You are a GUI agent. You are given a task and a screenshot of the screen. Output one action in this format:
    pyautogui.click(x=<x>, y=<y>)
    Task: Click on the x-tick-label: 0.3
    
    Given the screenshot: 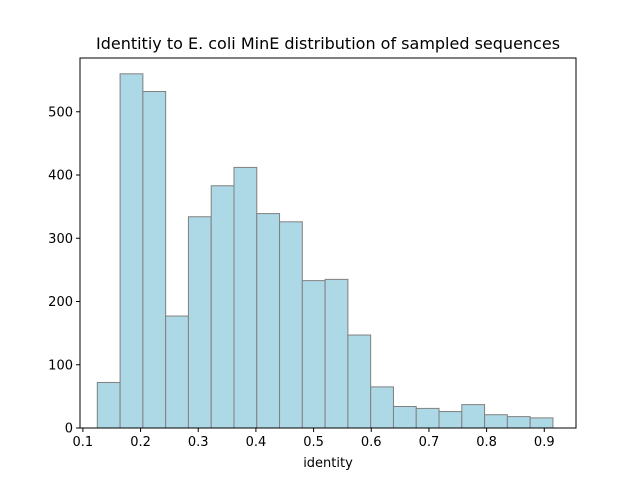 What is the action you would take?
    pyautogui.click(x=198, y=442)
    